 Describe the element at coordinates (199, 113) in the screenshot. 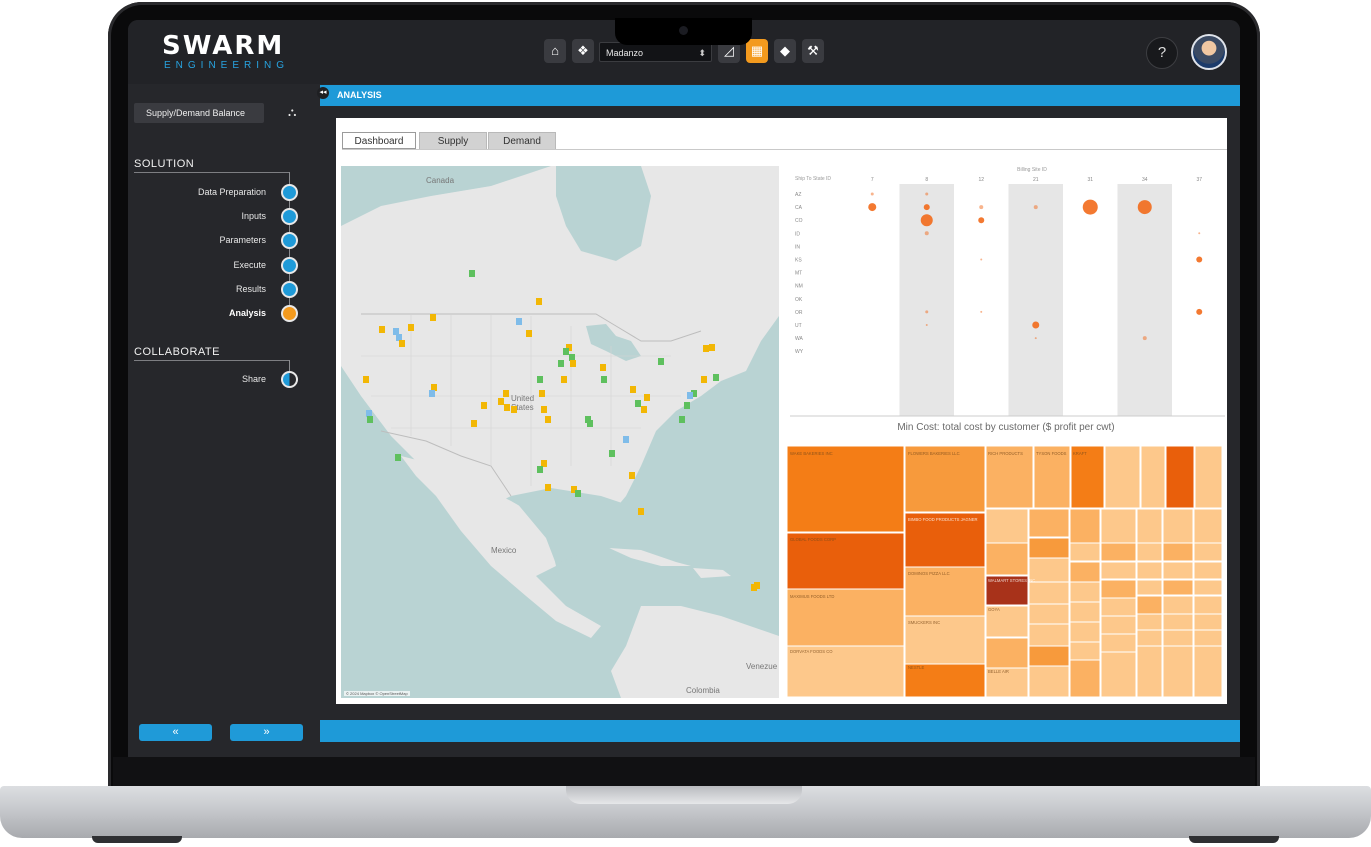

I see `model-select: Supply/Demand Balance` at that location.